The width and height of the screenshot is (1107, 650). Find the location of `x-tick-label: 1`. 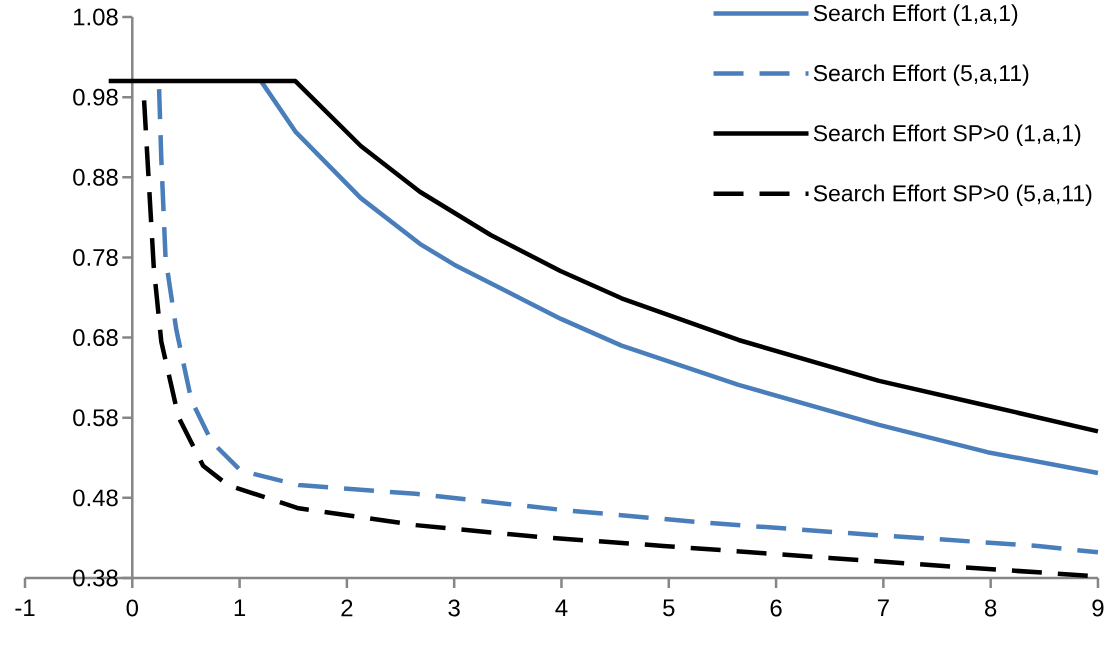

x-tick-label: 1 is located at coordinates (240, 607).